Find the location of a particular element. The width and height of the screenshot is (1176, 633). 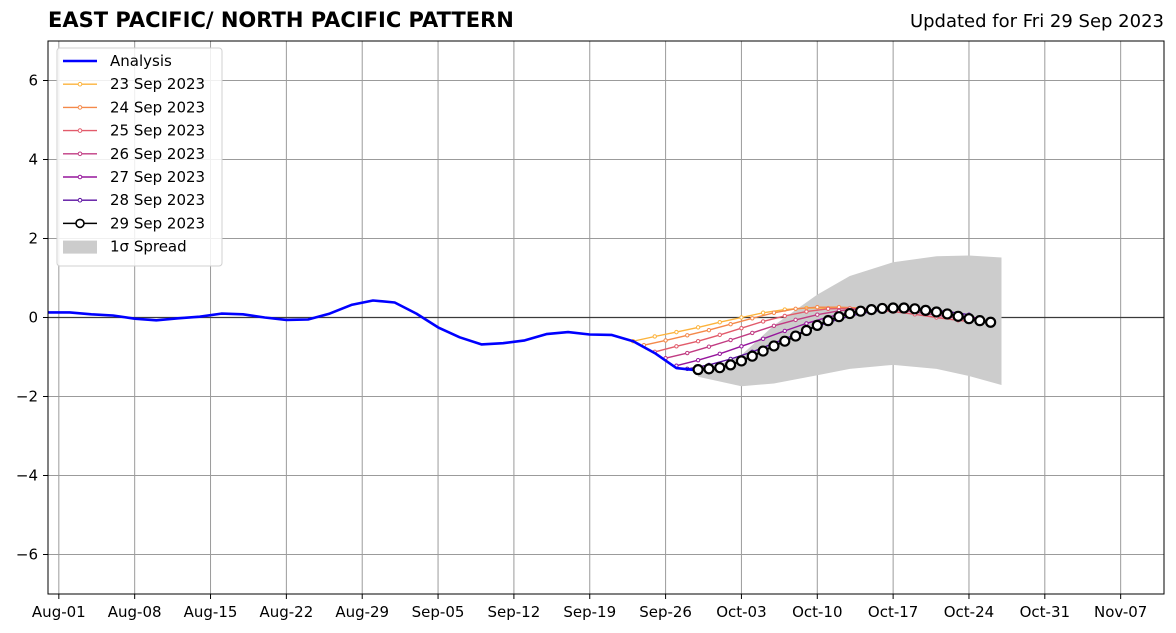

x-tick-label: Oct-17 is located at coordinates (893, 612).